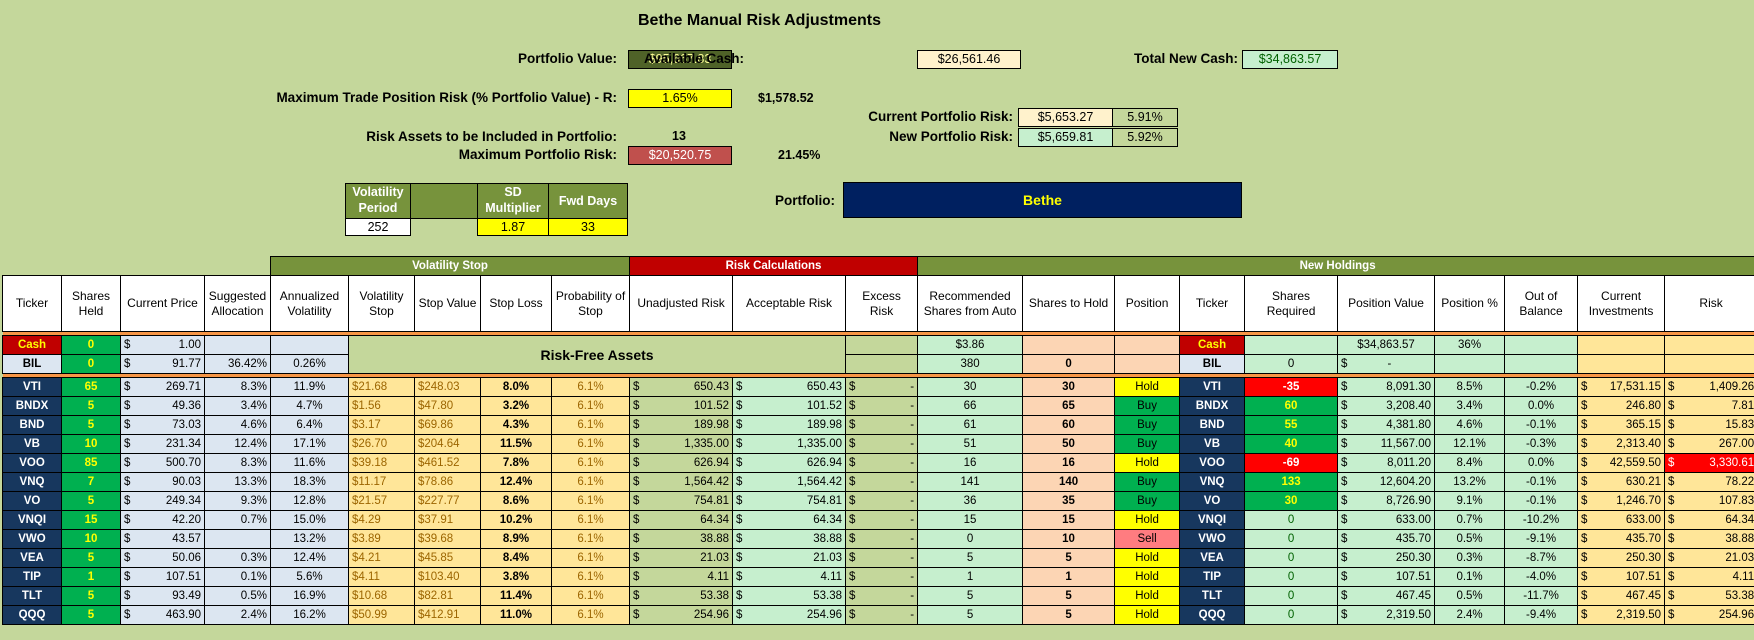 Image resolution: width=1754 pixels, height=640 pixels. What do you see at coordinates (381, 577) in the screenshot?
I see `volatility-stop-cell: $4.11` at bounding box center [381, 577].